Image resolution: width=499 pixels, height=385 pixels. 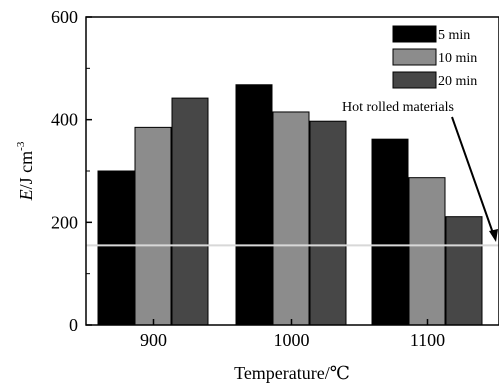 What do you see at coordinates (427, 251) in the screenshot?
I see `bar-1100-10min` at bounding box center [427, 251].